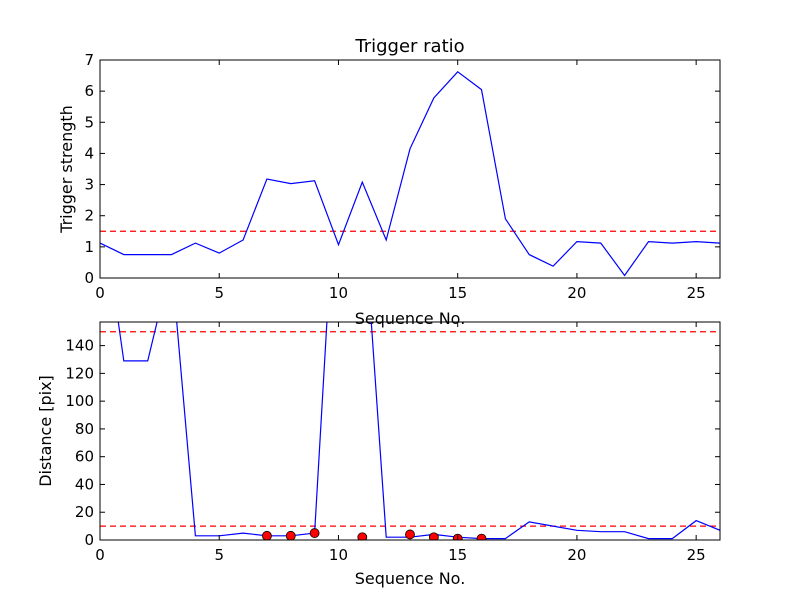  Describe the element at coordinates (79, 401) in the screenshot. I see `y-tick-label: 100` at that location.